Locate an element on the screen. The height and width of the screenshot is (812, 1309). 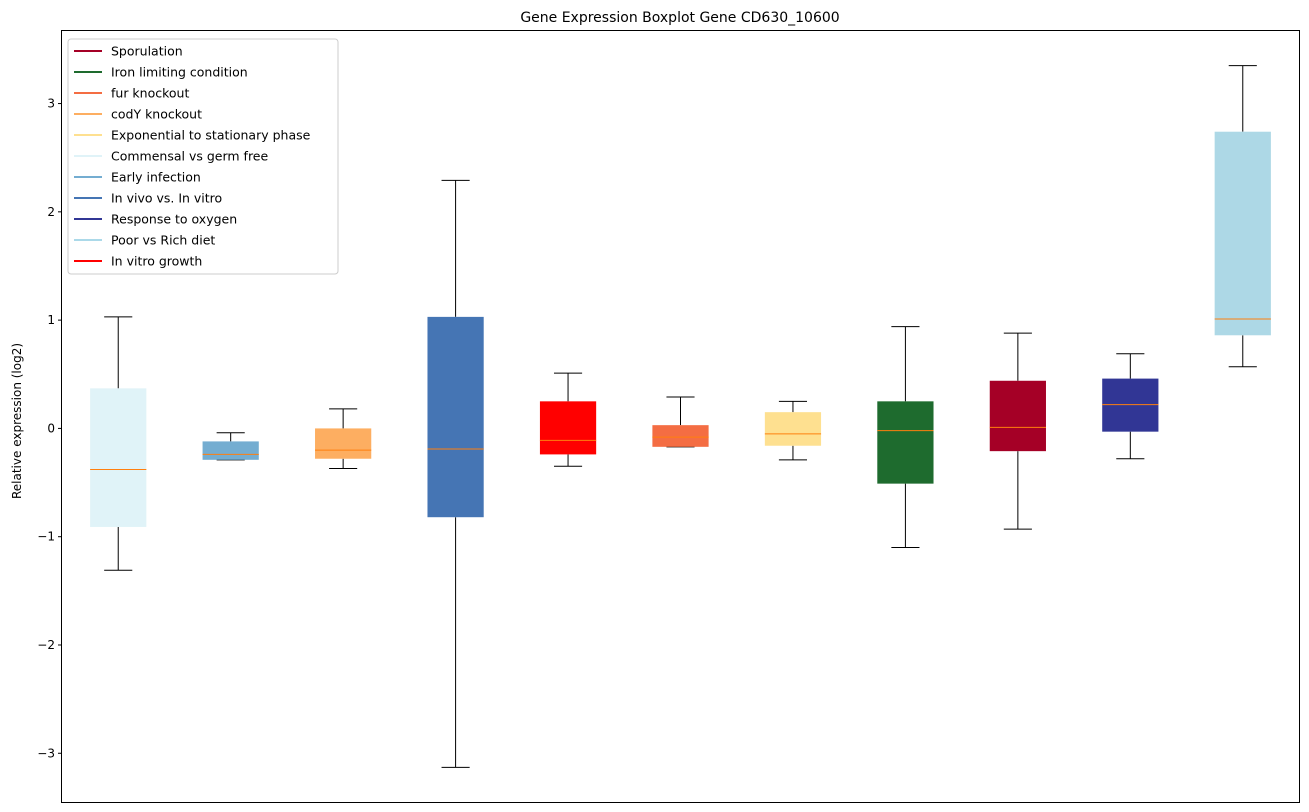
legend-item: Early infection is located at coordinates (137, 177).